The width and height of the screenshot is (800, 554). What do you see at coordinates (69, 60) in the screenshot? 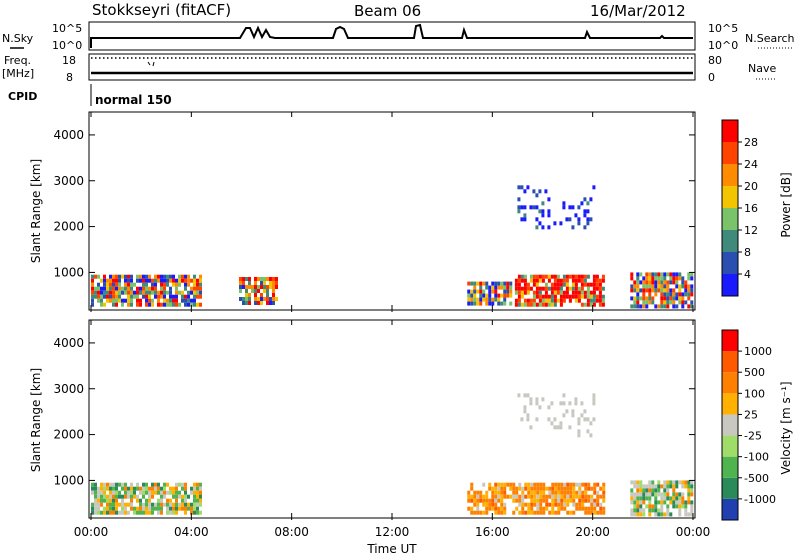
I see `freq-top-tick: 18` at bounding box center [69, 60].